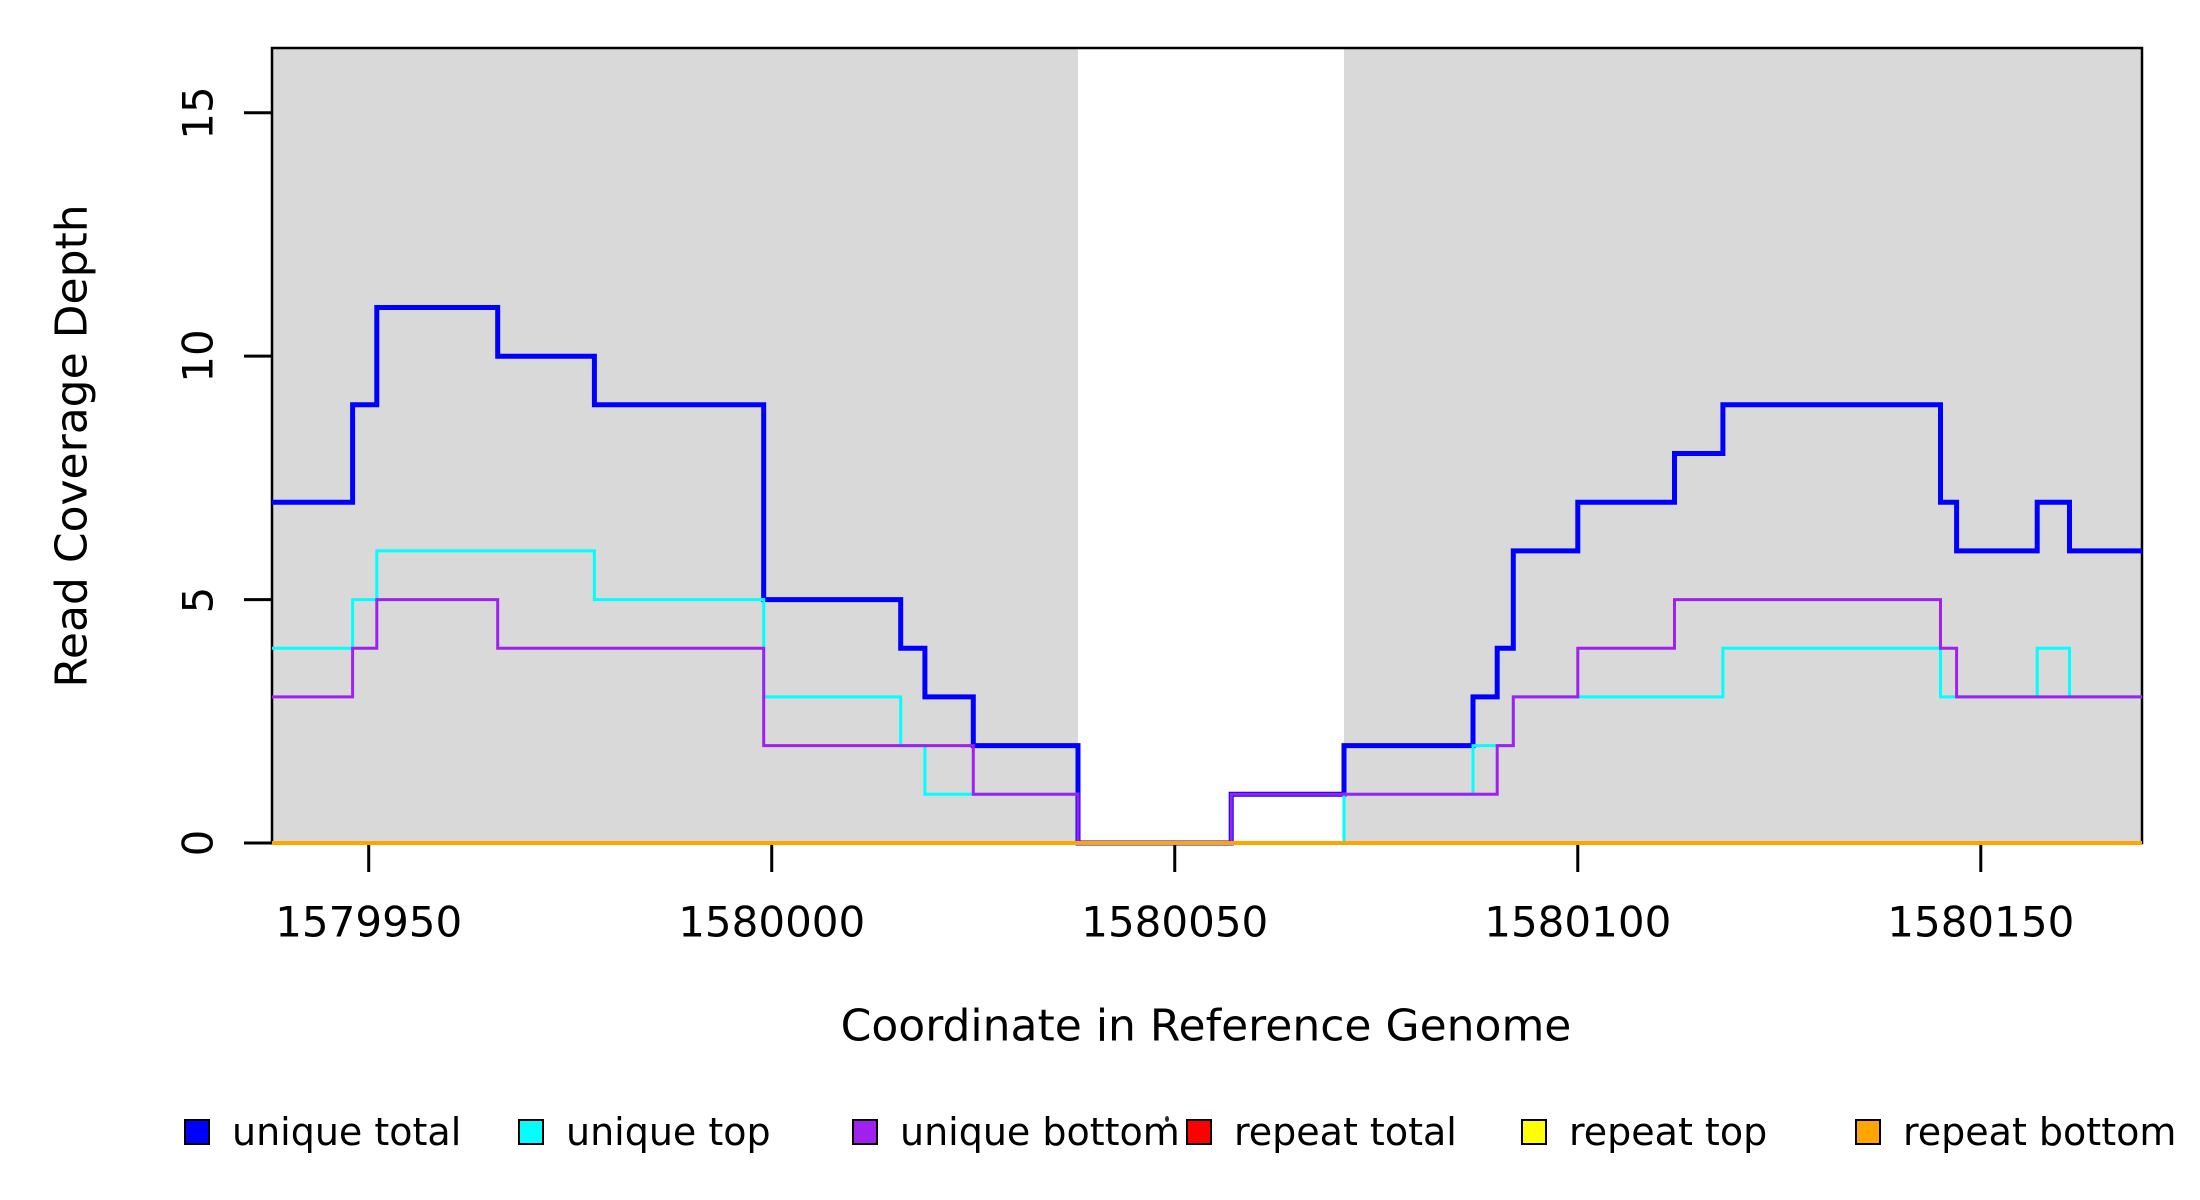 This screenshot has height=1200, width=2200. I want to click on legend-swatch-unique-bottom, so click(865, 1132).